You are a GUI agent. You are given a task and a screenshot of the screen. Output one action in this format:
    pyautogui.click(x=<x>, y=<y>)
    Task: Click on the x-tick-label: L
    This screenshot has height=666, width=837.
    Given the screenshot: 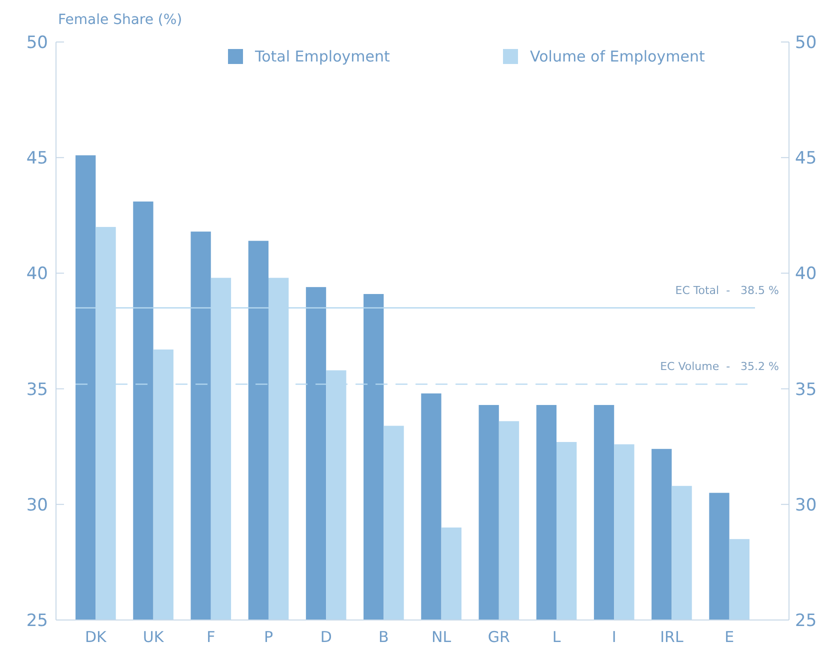 What is the action you would take?
    pyautogui.click(x=557, y=637)
    